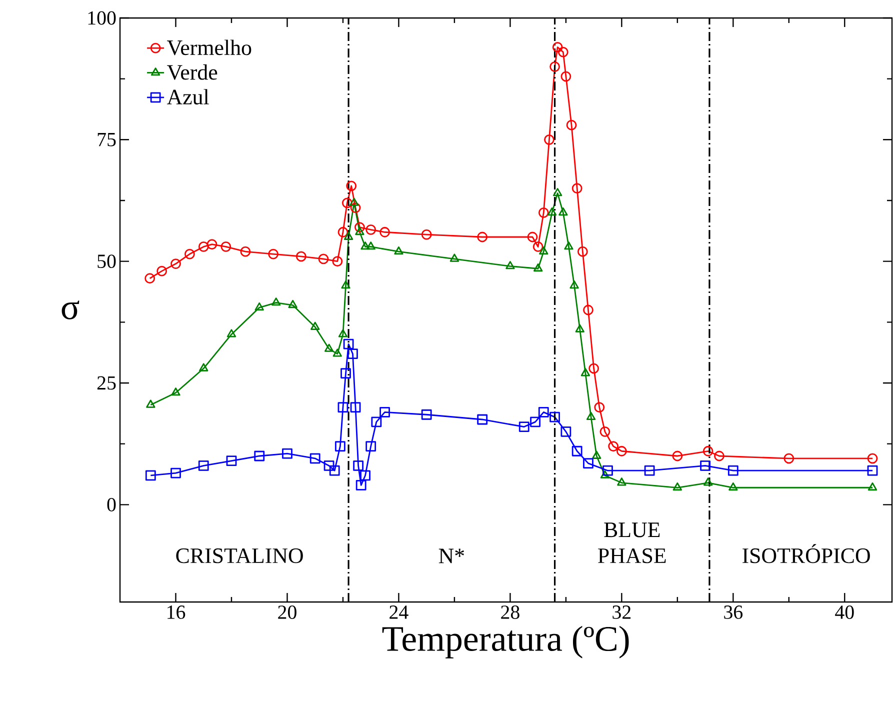 This screenshot has height=706, width=895. What do you see at coordinates (192, 72) in the screenshot?
I see `legend-label: Verde` at bounding box center [192, 72].